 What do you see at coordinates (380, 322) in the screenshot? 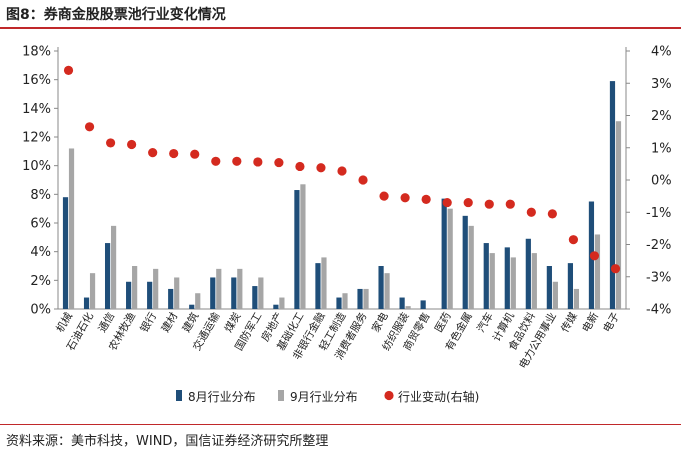
I see `category-label: 家电` at bounding box center [380, 322].